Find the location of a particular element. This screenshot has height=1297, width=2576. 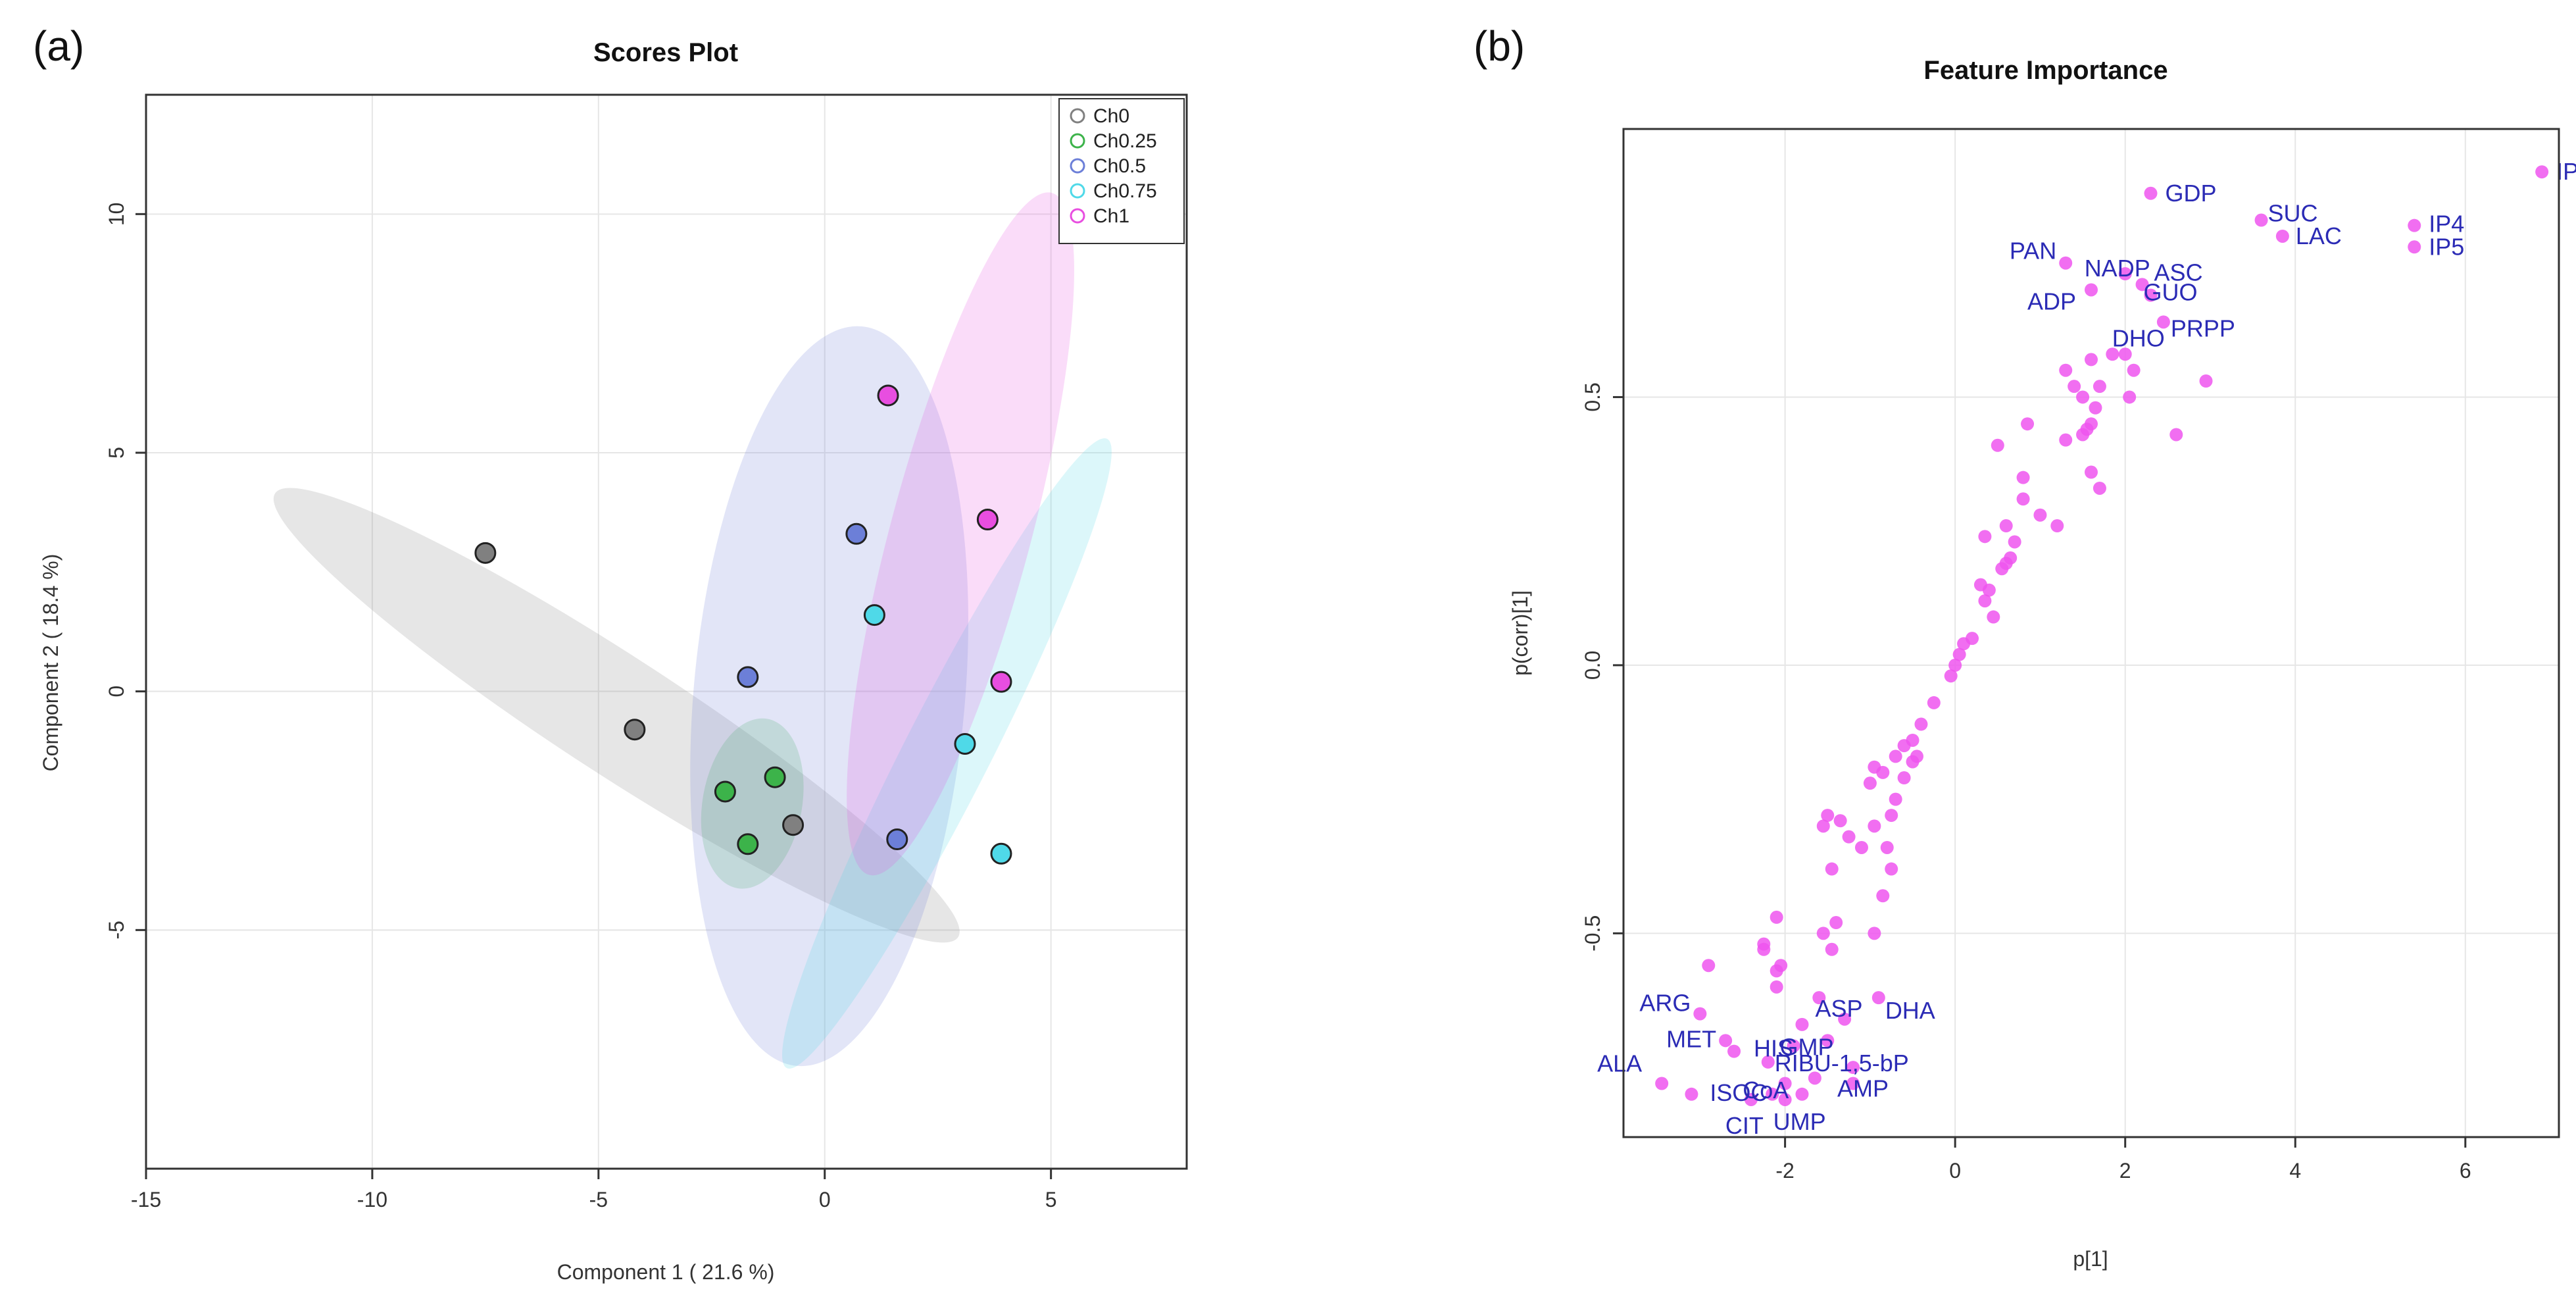

scores-y-tick-label: 5 is located at coordinates (116, 453).